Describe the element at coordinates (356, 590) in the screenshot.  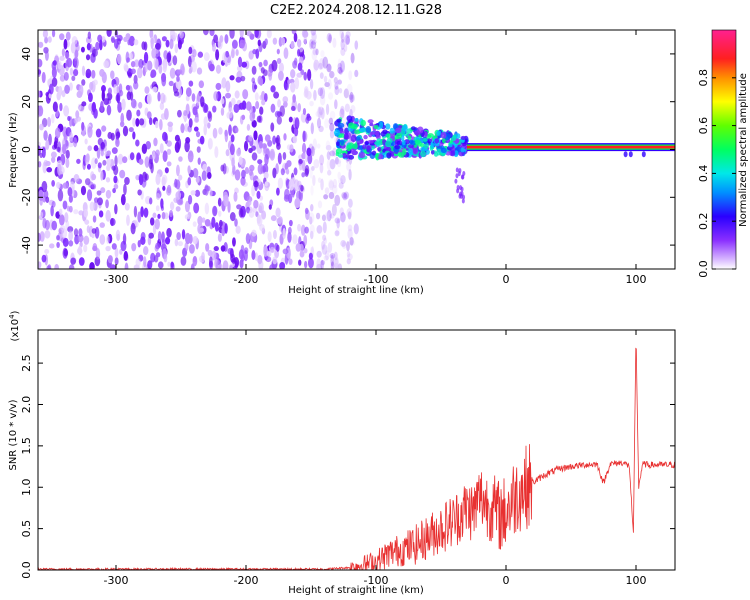
I see `snr-xlabel: Height of straight line (km)` at that location.